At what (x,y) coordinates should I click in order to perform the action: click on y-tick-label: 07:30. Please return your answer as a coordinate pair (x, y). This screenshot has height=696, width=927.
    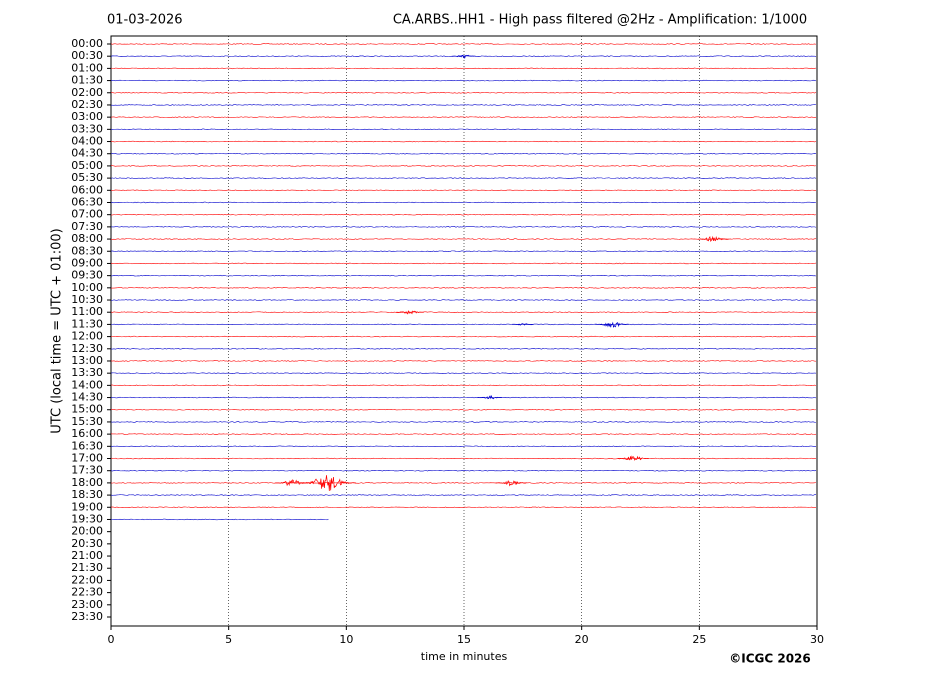
    Looking at the image, I should click on (87, 226).